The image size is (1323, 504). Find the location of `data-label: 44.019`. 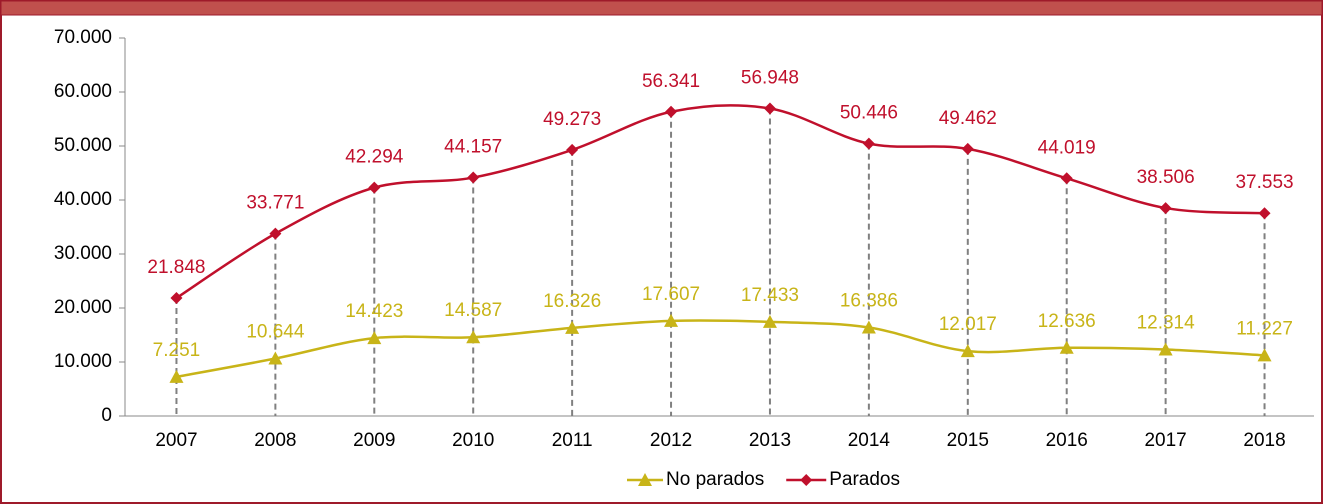

data-label: 44.019 is located at coordinates (1067, 147).